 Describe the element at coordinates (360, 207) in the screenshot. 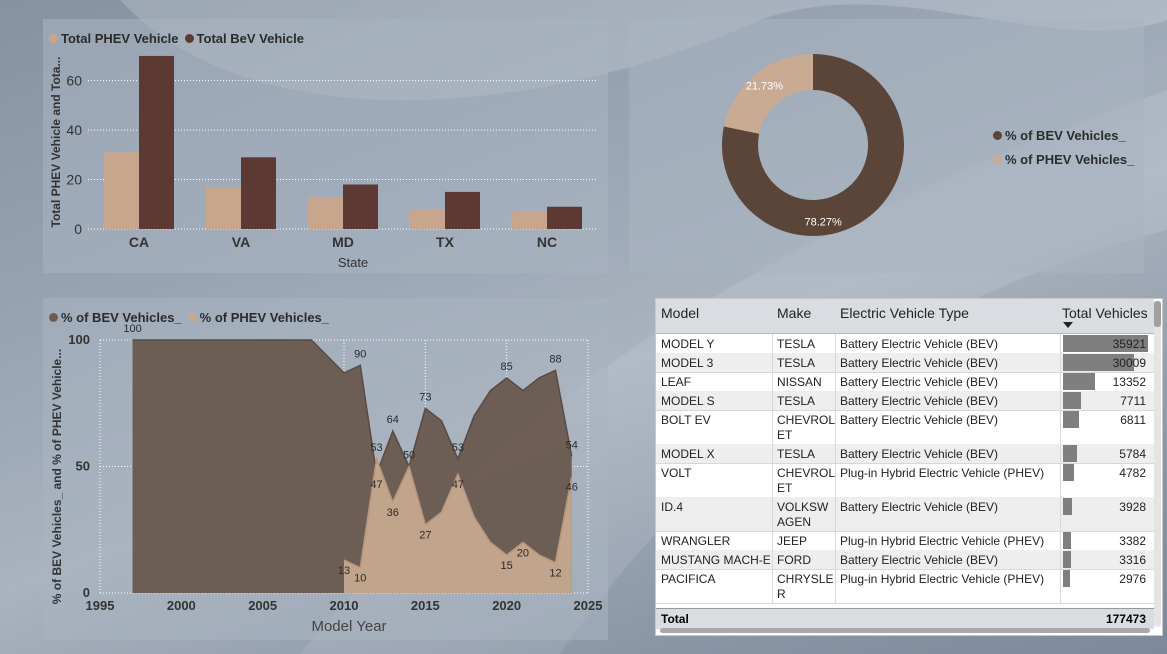

I see `bar-MD-bev` at that location.